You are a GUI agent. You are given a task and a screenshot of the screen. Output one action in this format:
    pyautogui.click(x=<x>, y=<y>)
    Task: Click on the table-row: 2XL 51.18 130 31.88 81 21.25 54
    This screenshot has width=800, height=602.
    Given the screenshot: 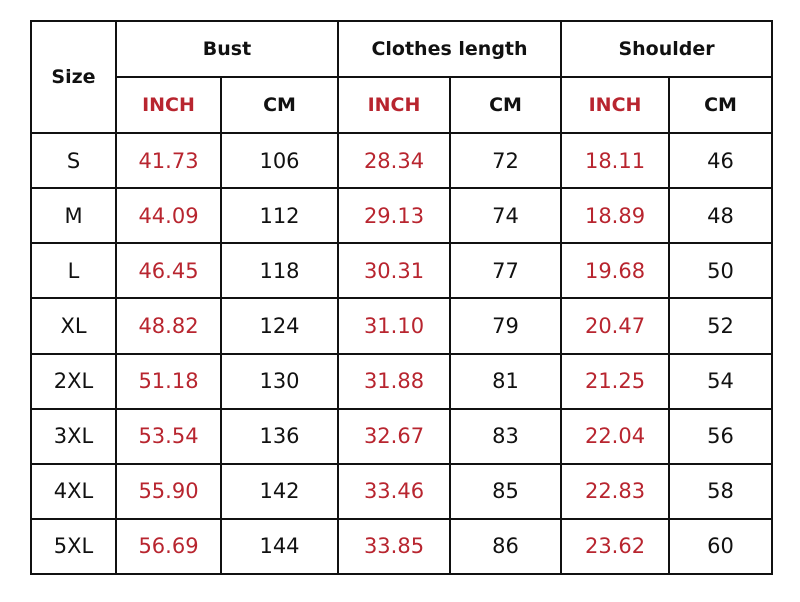 What is the action you would take?
    pyautogui.click(x=402, y=381)
    